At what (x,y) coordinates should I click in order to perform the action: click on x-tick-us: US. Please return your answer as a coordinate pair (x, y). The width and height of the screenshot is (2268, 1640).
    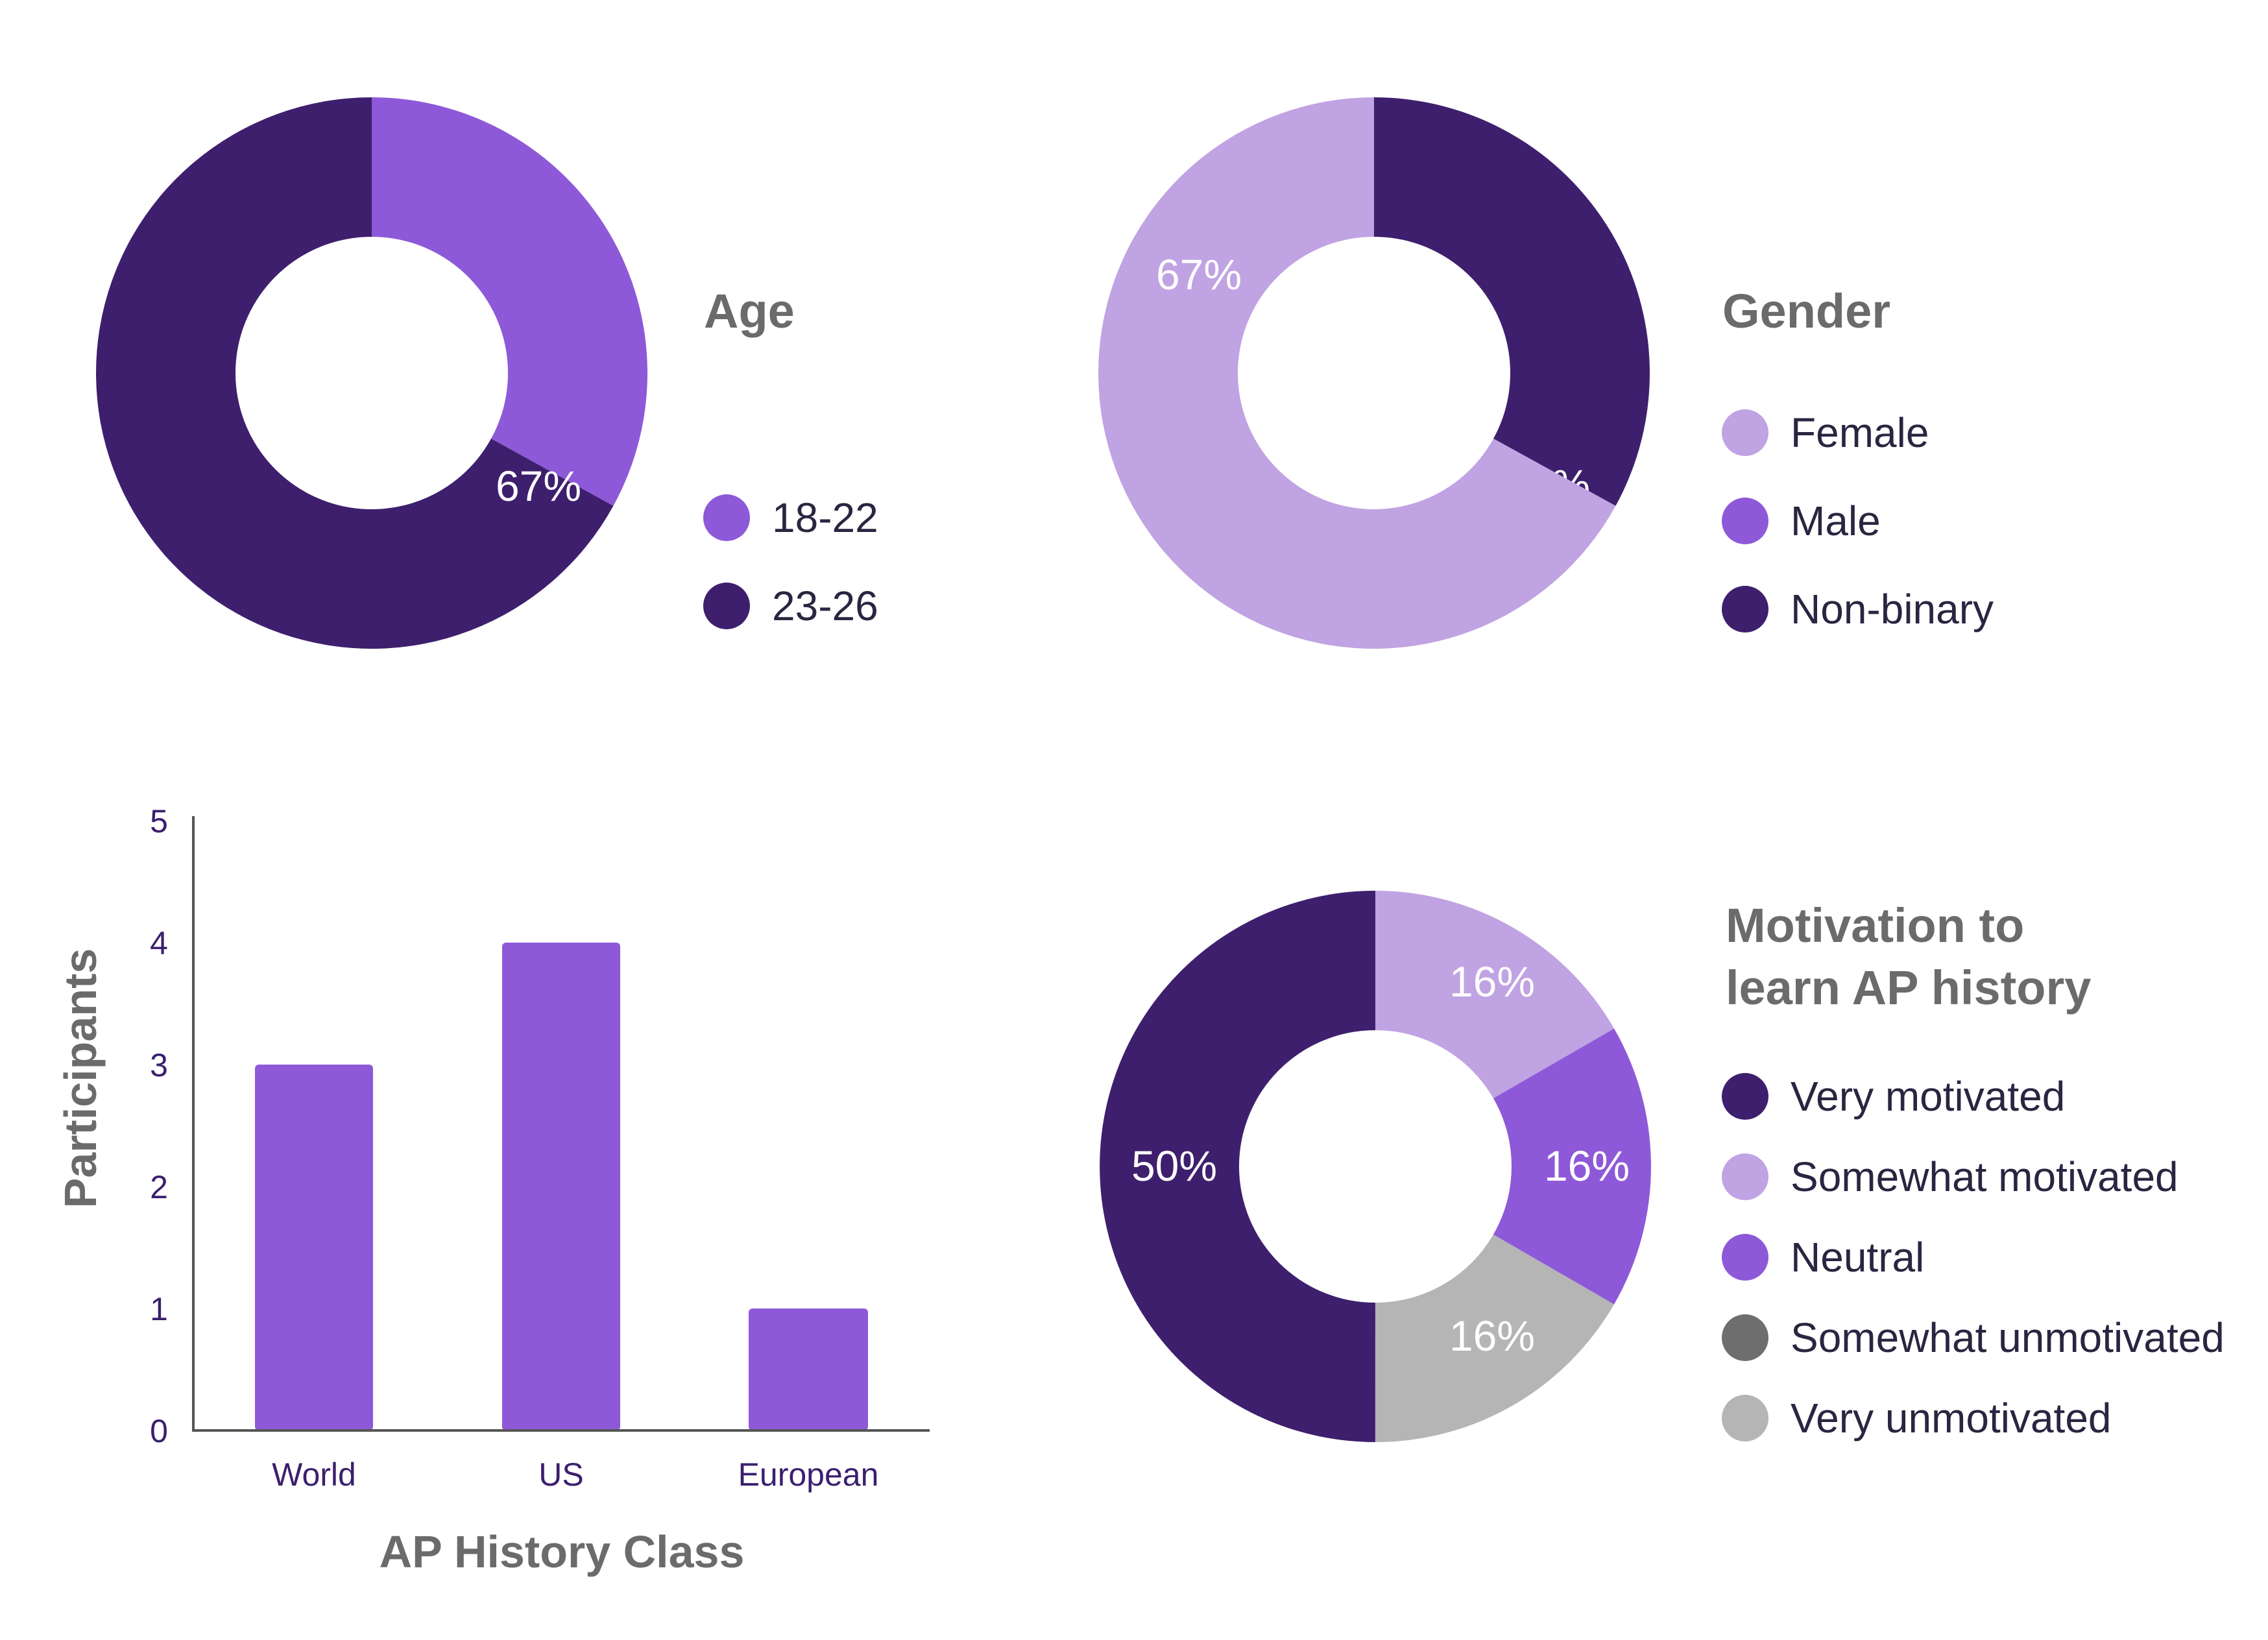
    Looking at the image, I should click on (560, 1474).